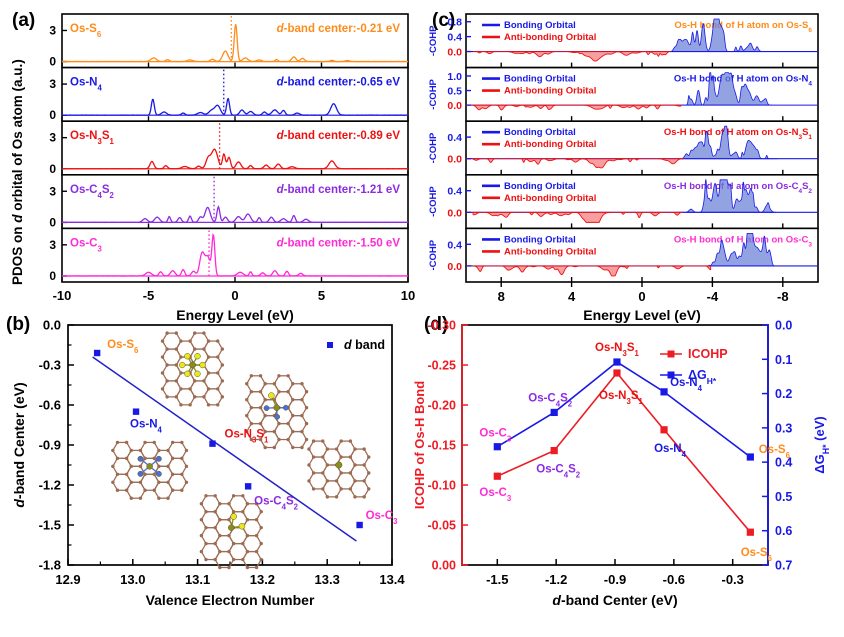  What do you see at coordinates (86, 85) in the screenshot?
I see `pdos-series-label: Os-N4` at bounding box center [86, 85].